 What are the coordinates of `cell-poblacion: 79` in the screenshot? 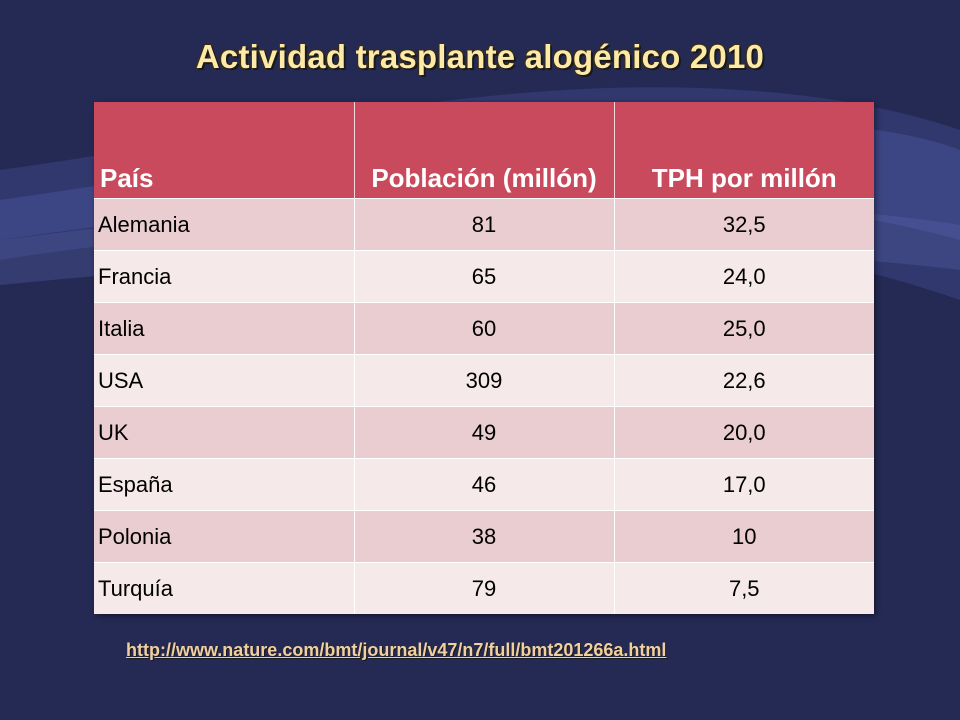 It's located at (484, 588).